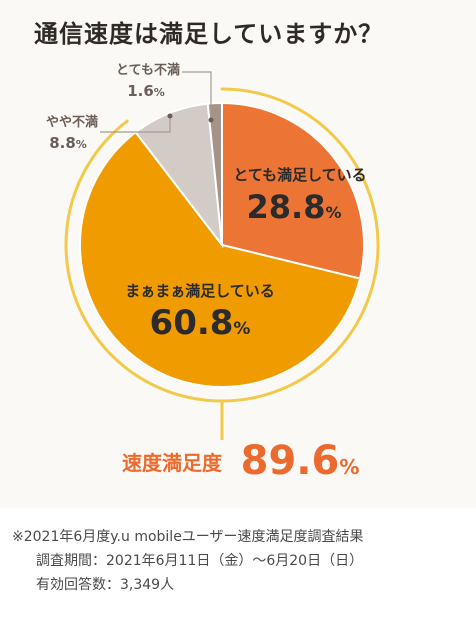  I want to click on slice-label: まぁまぁ満足している, so click(200, 291).